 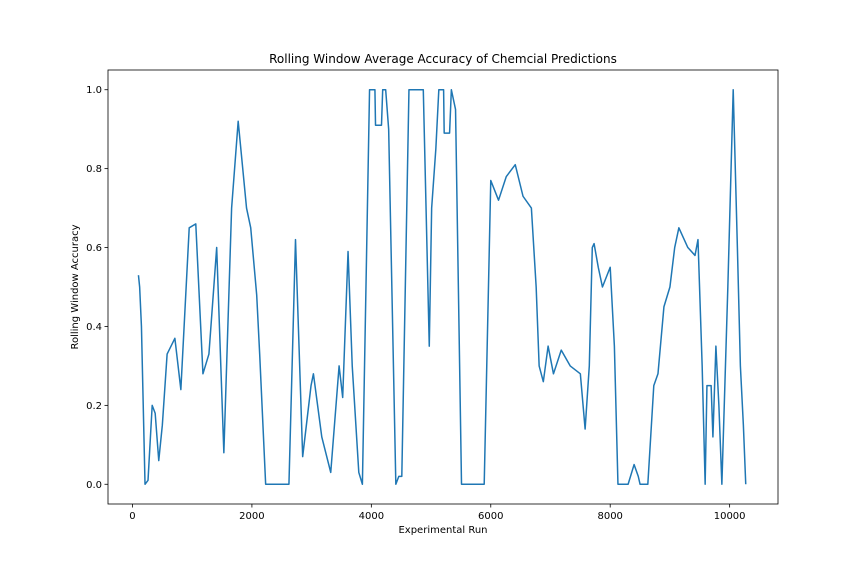 What do you see at coordinates (94, 248) in the screenshot?
I see `y-tick-label: 0.6` at bounding box center [94, 248].